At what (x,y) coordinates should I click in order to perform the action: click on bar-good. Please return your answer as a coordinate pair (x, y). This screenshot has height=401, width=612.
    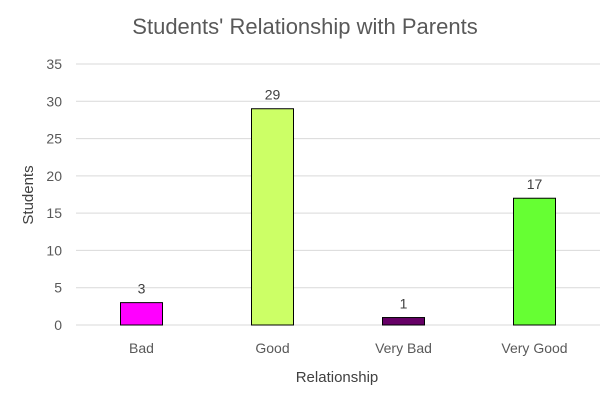
    Looking at the image, I should click on (272, 217).